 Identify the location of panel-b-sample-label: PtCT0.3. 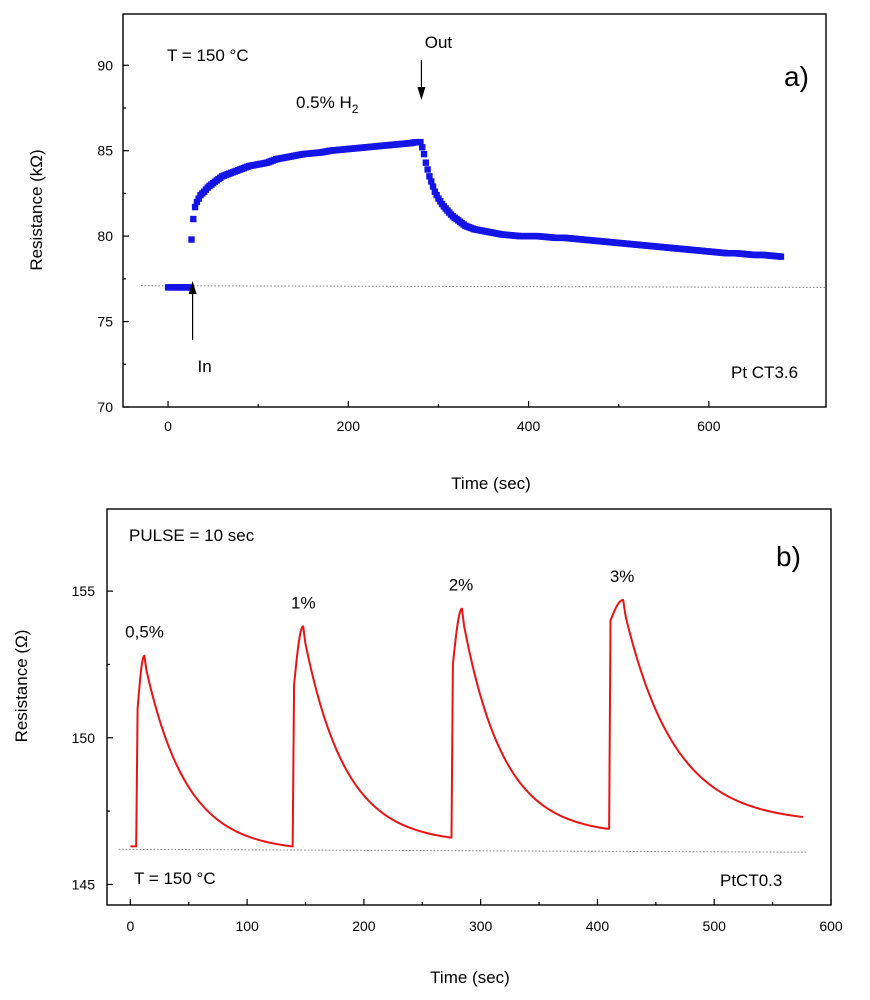
(751, 880).